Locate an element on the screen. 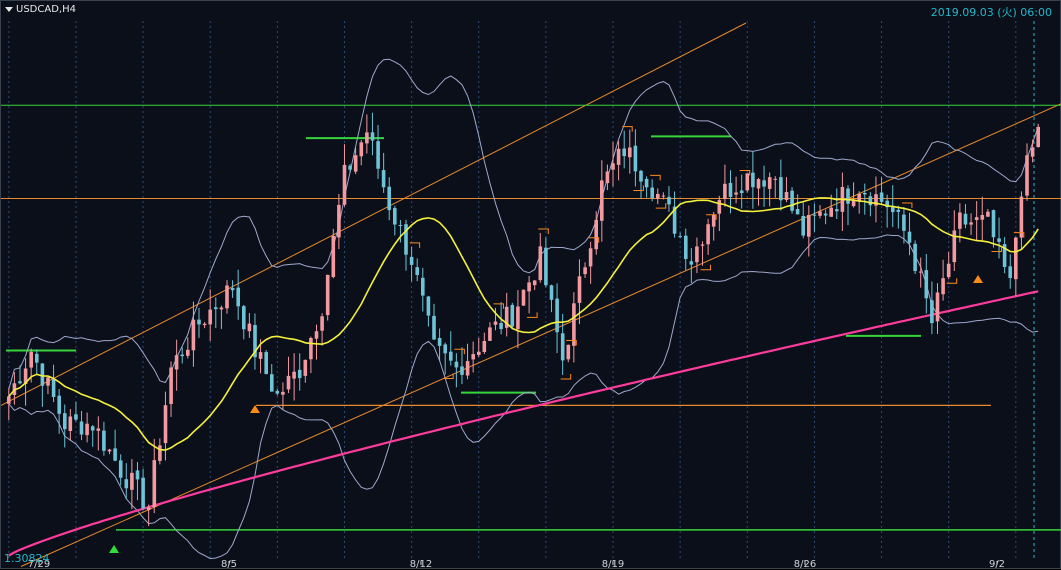 The width and height of the screenshot is (1061, 570). x-tick-label: 8/5 is located at coordinates (229, 564).